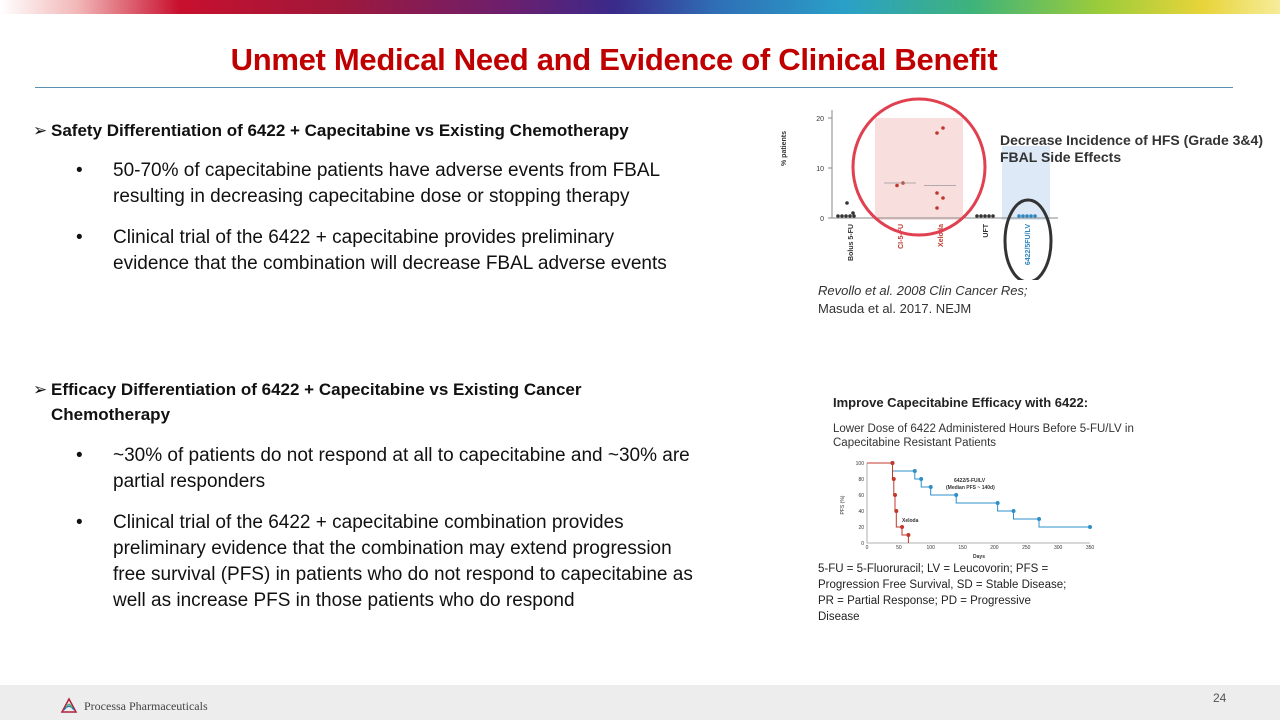 The width and height of the screenshot is (1280, 720). I want to click on y-tick-label: 80, so click(861, 480).